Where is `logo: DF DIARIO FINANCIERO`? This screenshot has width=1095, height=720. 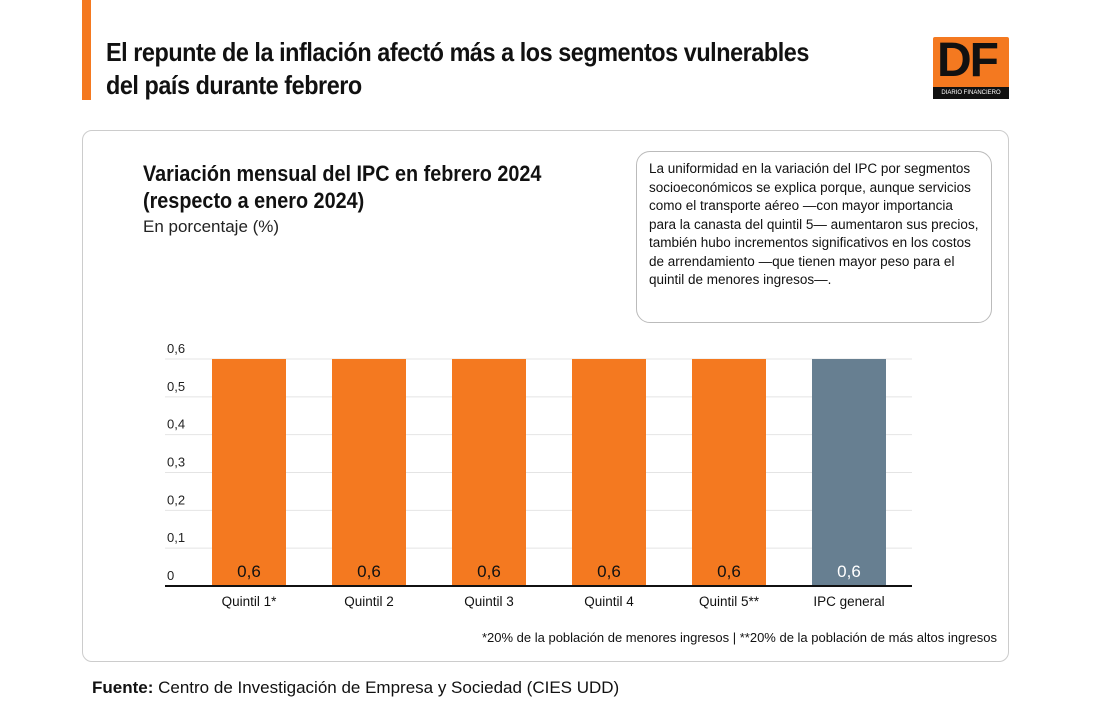
logo: DF DIARIO FINANCIERO is located at coordinates (971, 66).